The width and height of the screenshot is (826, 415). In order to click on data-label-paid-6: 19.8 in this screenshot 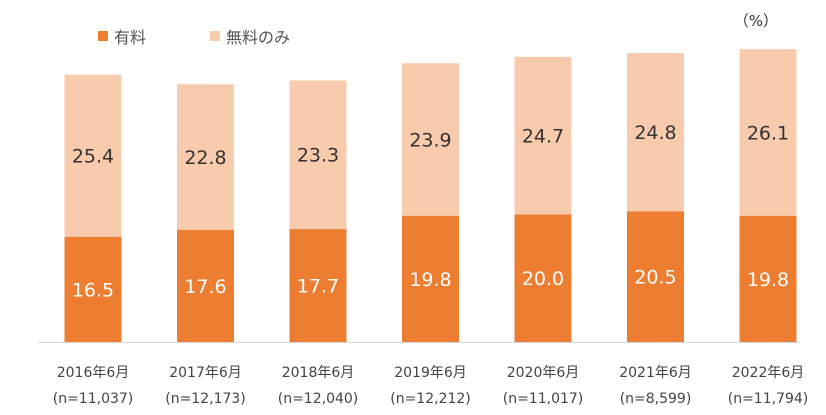, I will do `click(768, 280)`.